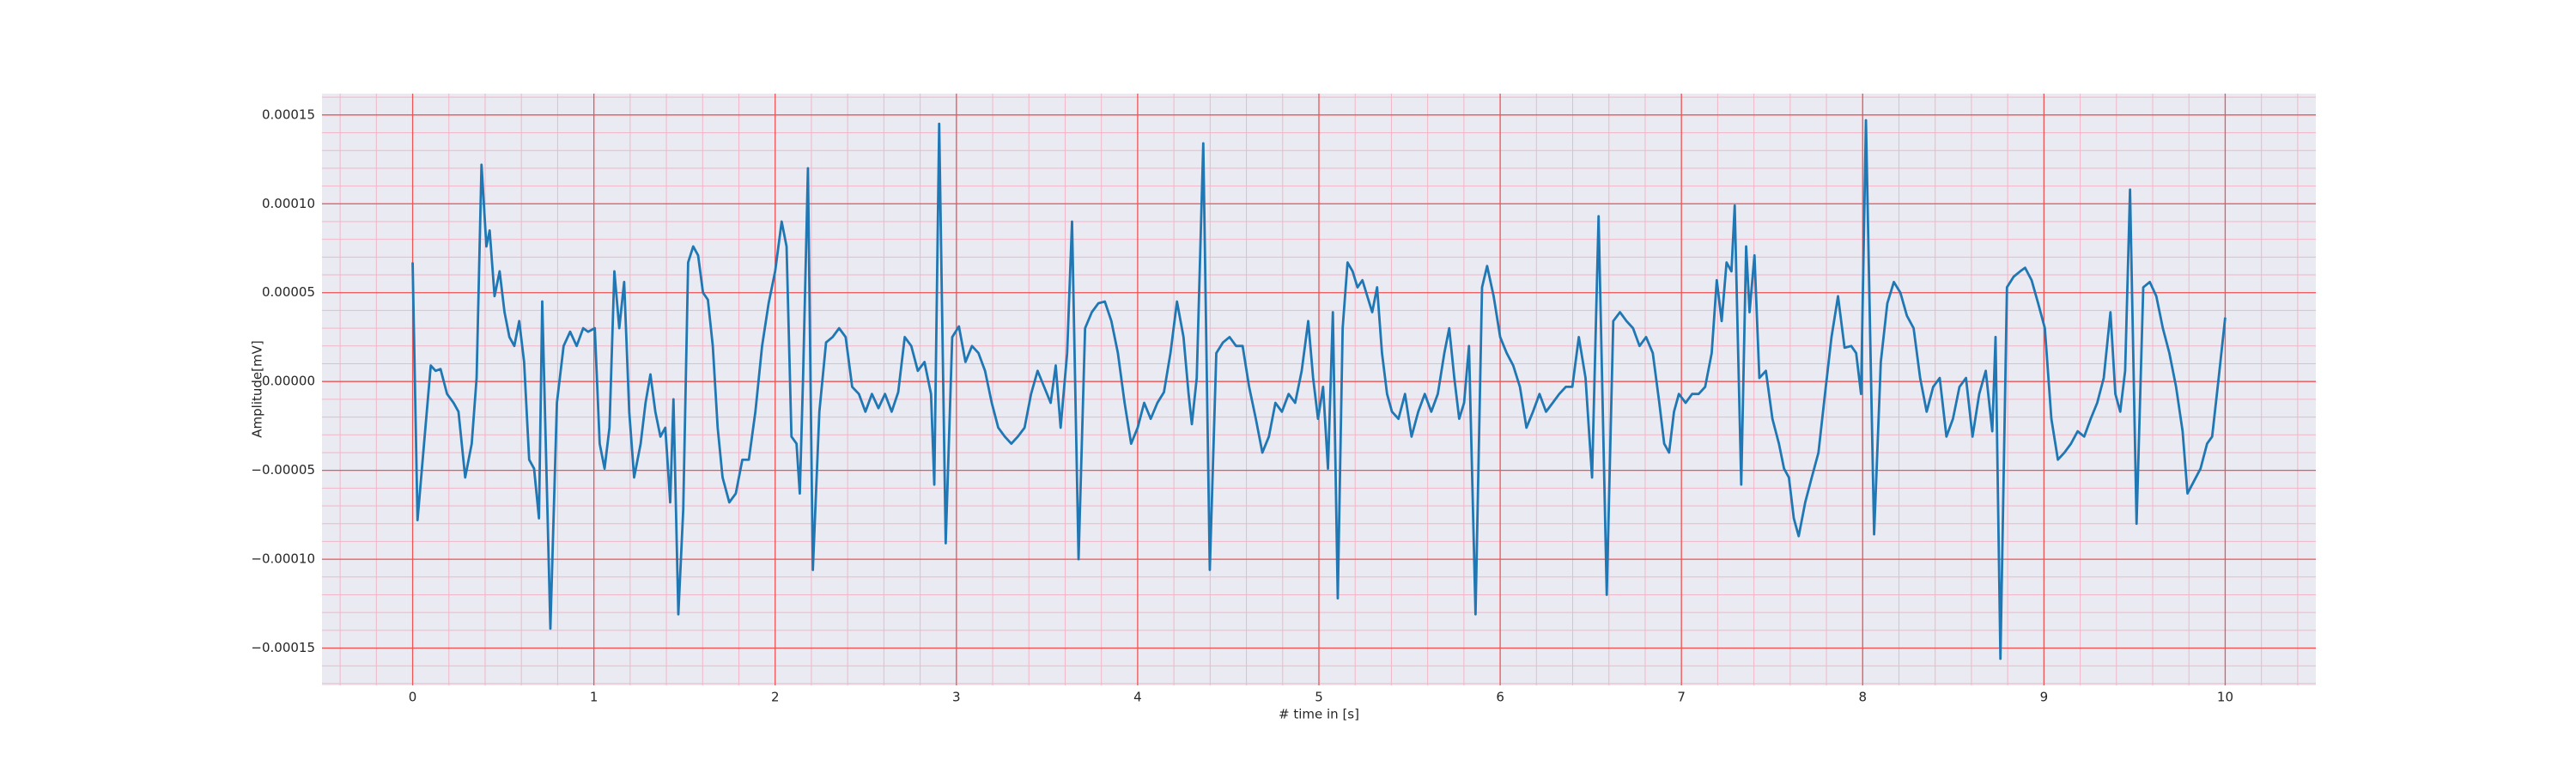 This screenshot has width=2576, height=773. I want to click on x-tick-label: 6, so click(1500, 697).